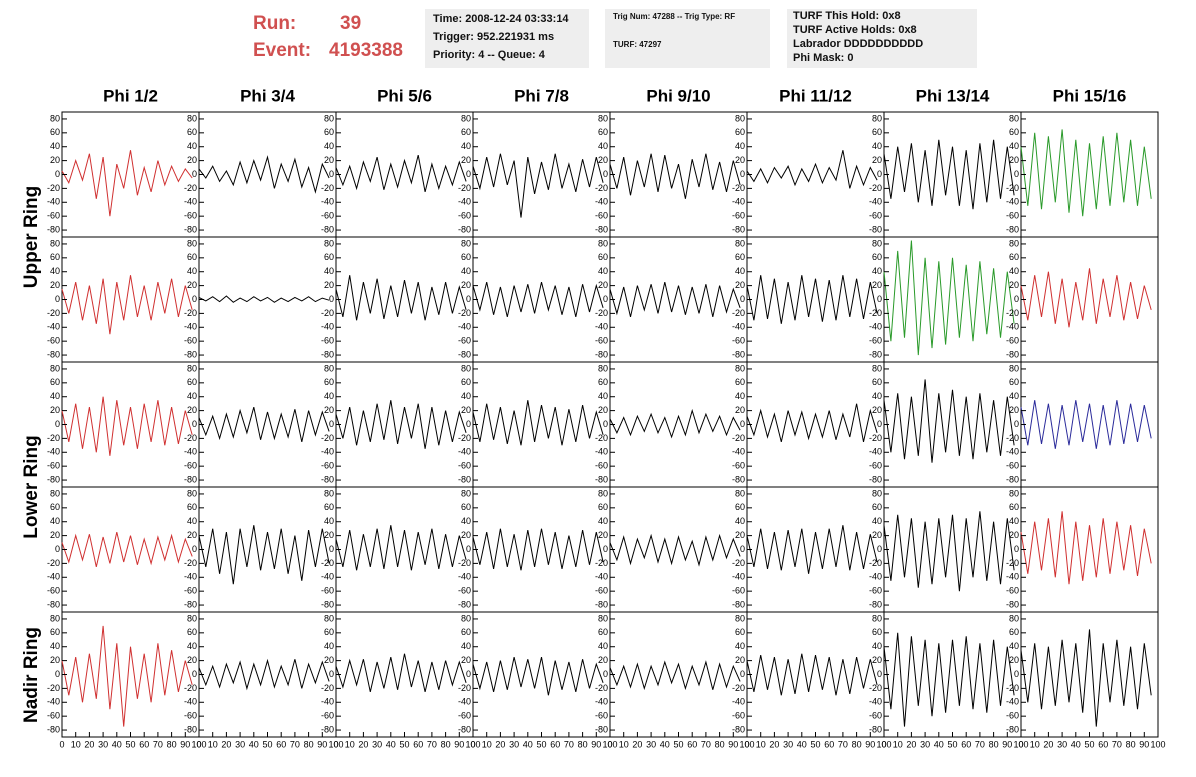 The width and height of the screenshot is (1196, 777). Describe the element at coordinates (366, 50) in the screenshot. I see `event: 4193388` at that location.